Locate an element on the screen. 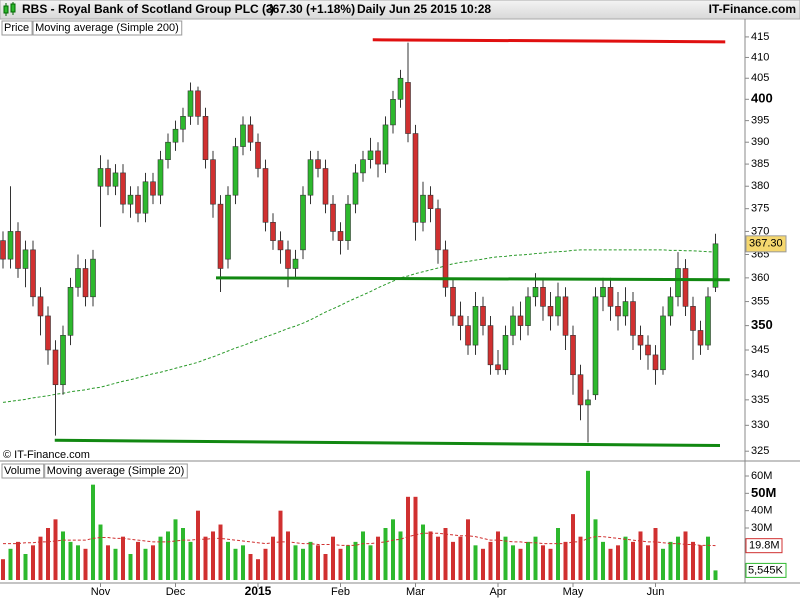 This screenshot has width=800, height=600. x-tick-label: Dec is located at coordinates (176, 592).